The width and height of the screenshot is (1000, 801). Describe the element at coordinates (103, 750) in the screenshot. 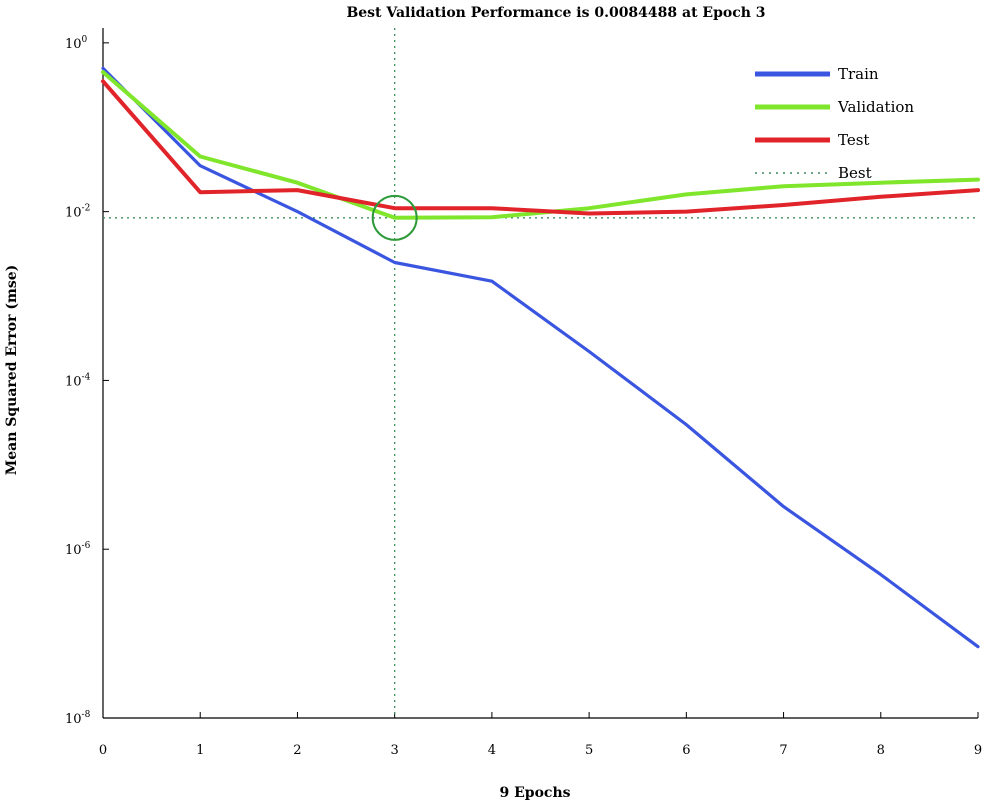

I see `x-tick-label: 0` at that location.